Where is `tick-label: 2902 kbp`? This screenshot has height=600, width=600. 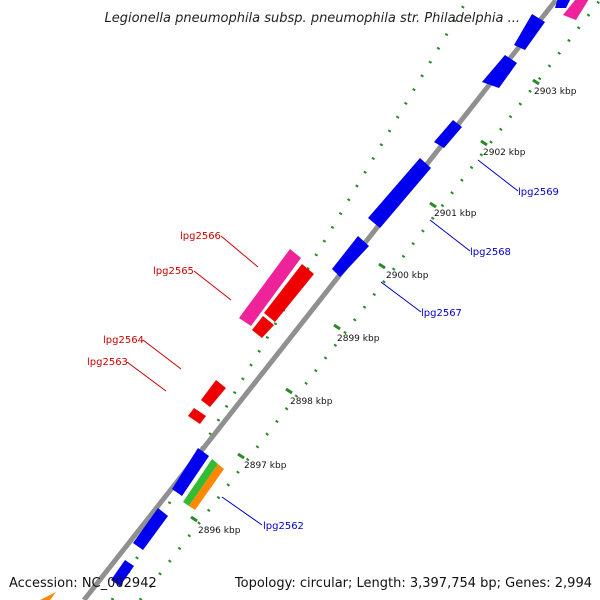 tick-label: 2902 kbp is located at coordinates (504, 153).